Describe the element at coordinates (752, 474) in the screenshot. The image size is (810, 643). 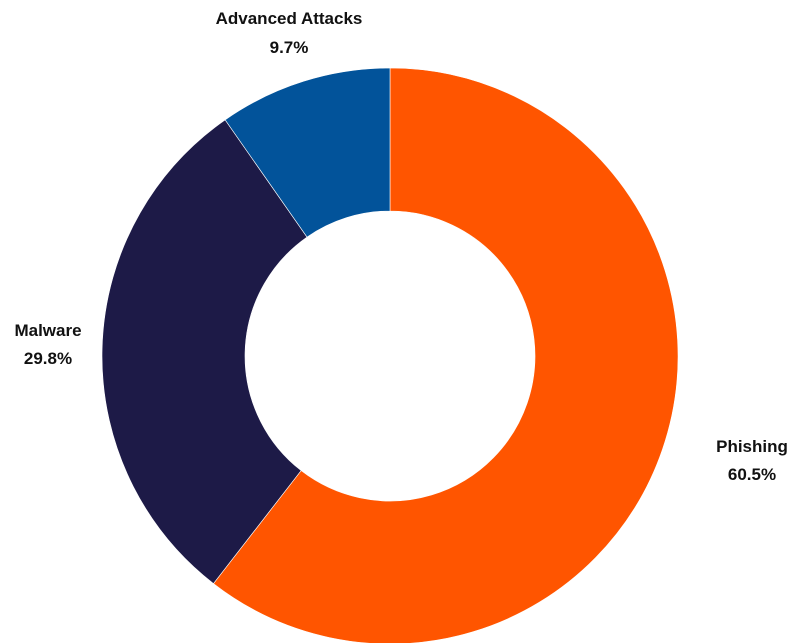
I see `slice-value-phishing: 60.5%` at that location.